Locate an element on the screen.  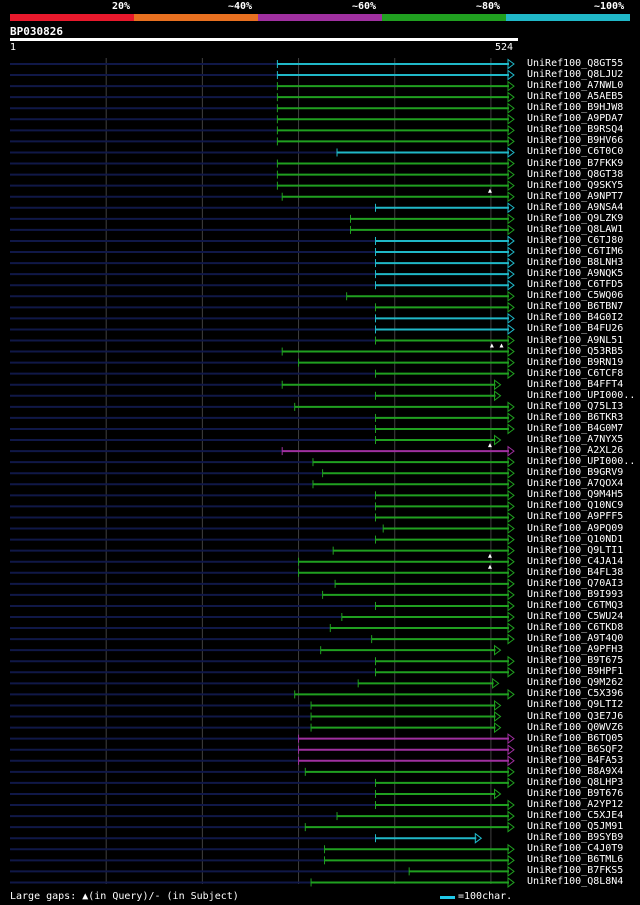
hit-label: UniRef100_B9T675 is located at coordinates (575, 661).